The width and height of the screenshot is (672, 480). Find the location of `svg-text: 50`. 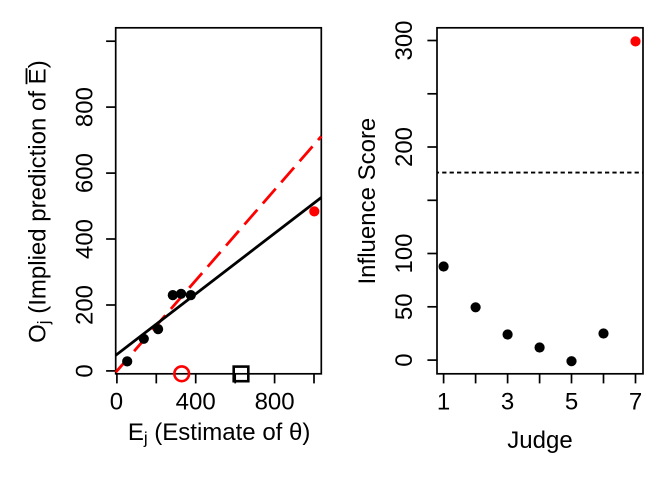

svg-text: 50 is located at coordinates (404, 306).